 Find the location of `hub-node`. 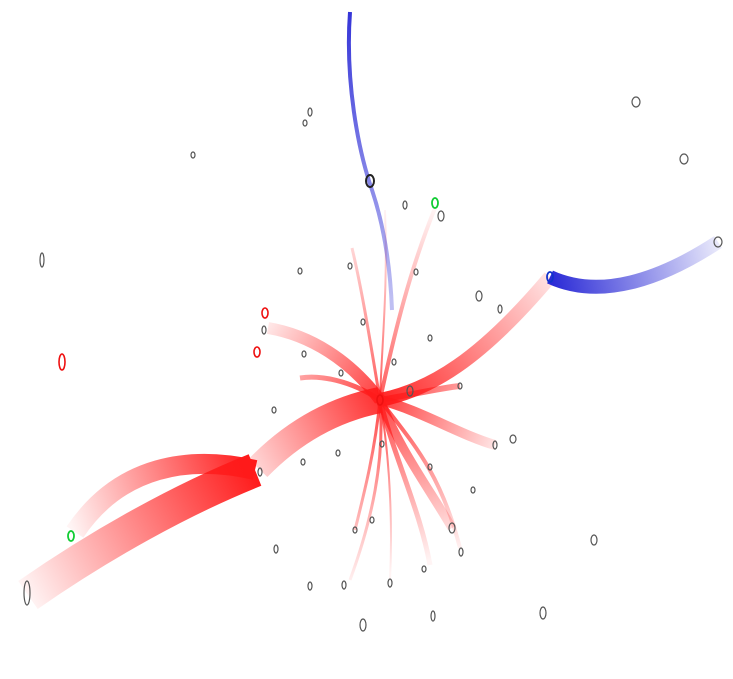

hub-node is located at coordinates (380, 400).